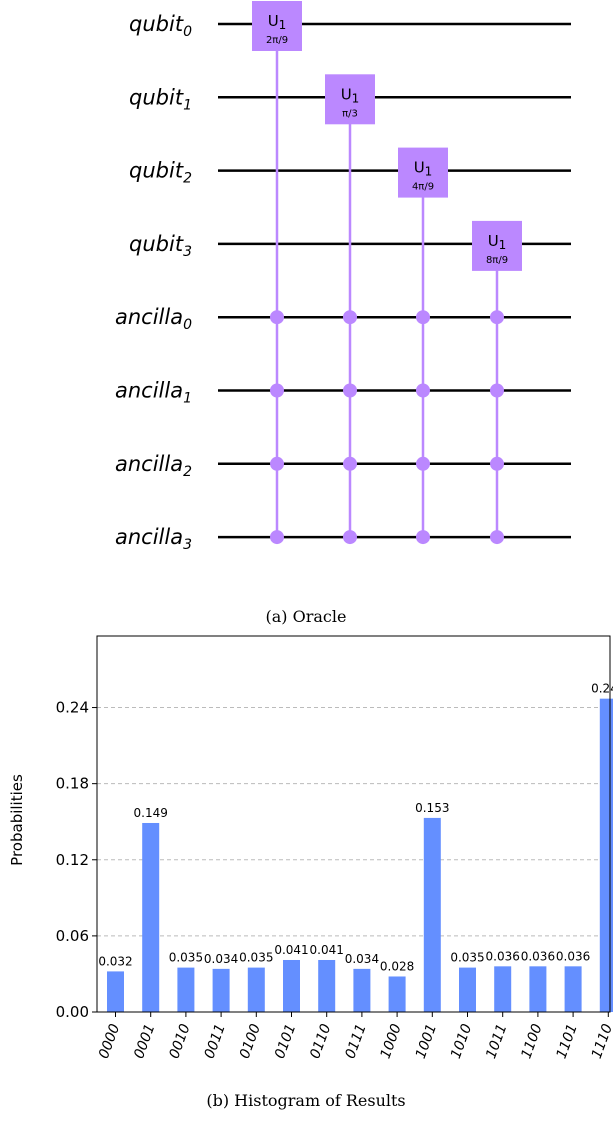  Describe the element at coordinates (601, 1041) in the screenshot. I see `x-tick-label: 1110` at that location.